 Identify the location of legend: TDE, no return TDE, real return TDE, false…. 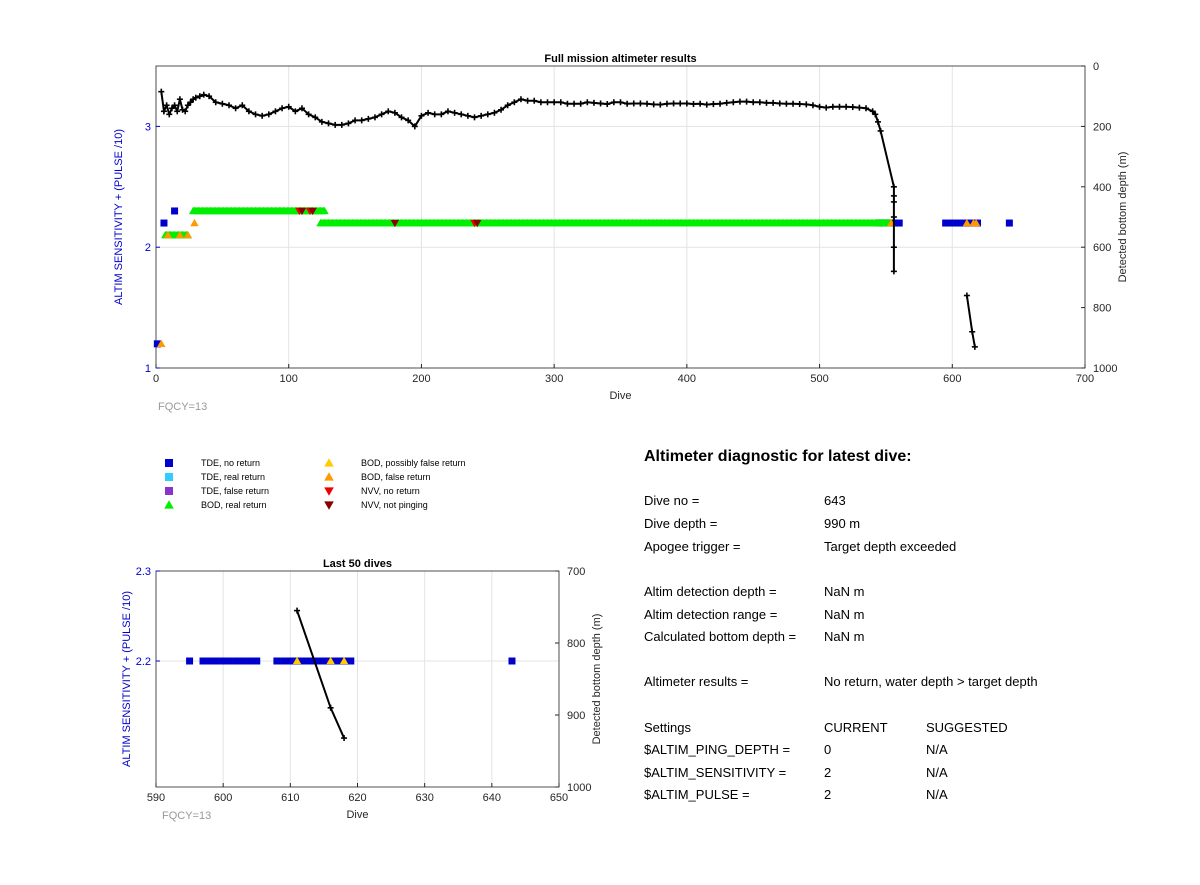
(315, 484).